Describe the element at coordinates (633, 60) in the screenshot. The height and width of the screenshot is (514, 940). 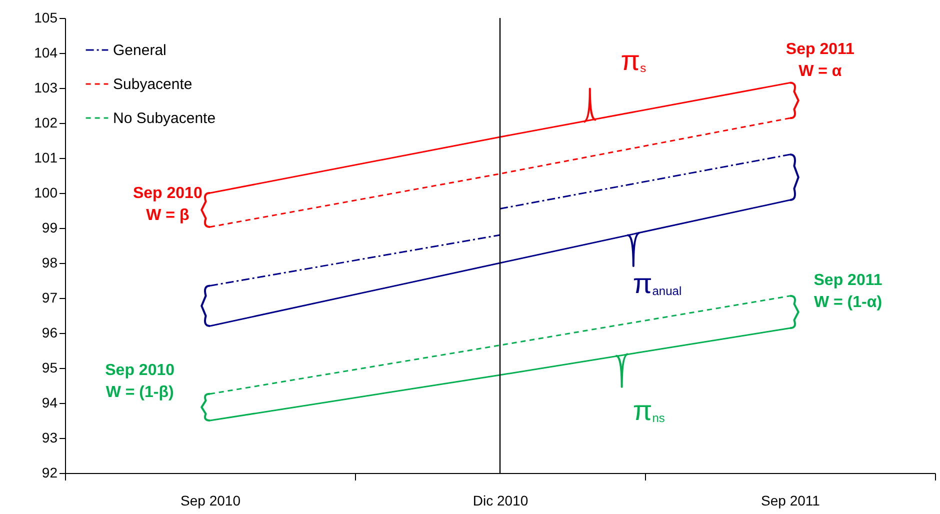
I see `annotation: πs` at that location.